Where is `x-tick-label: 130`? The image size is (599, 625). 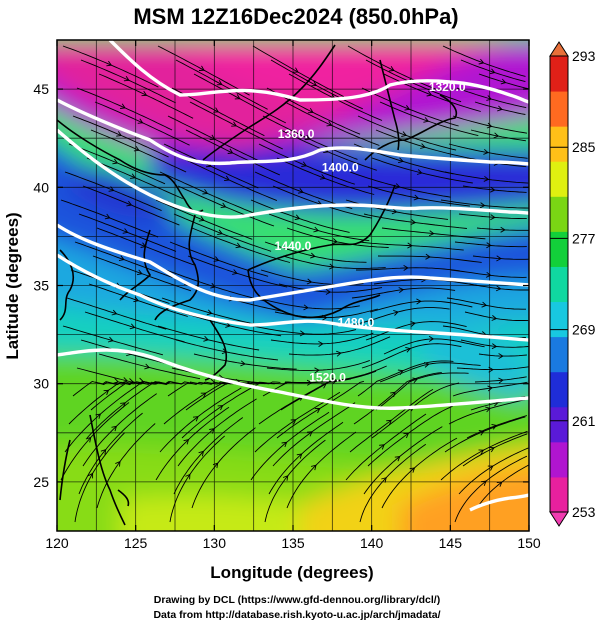
x-tick-label: 130 is located at coordinates (215, 543).